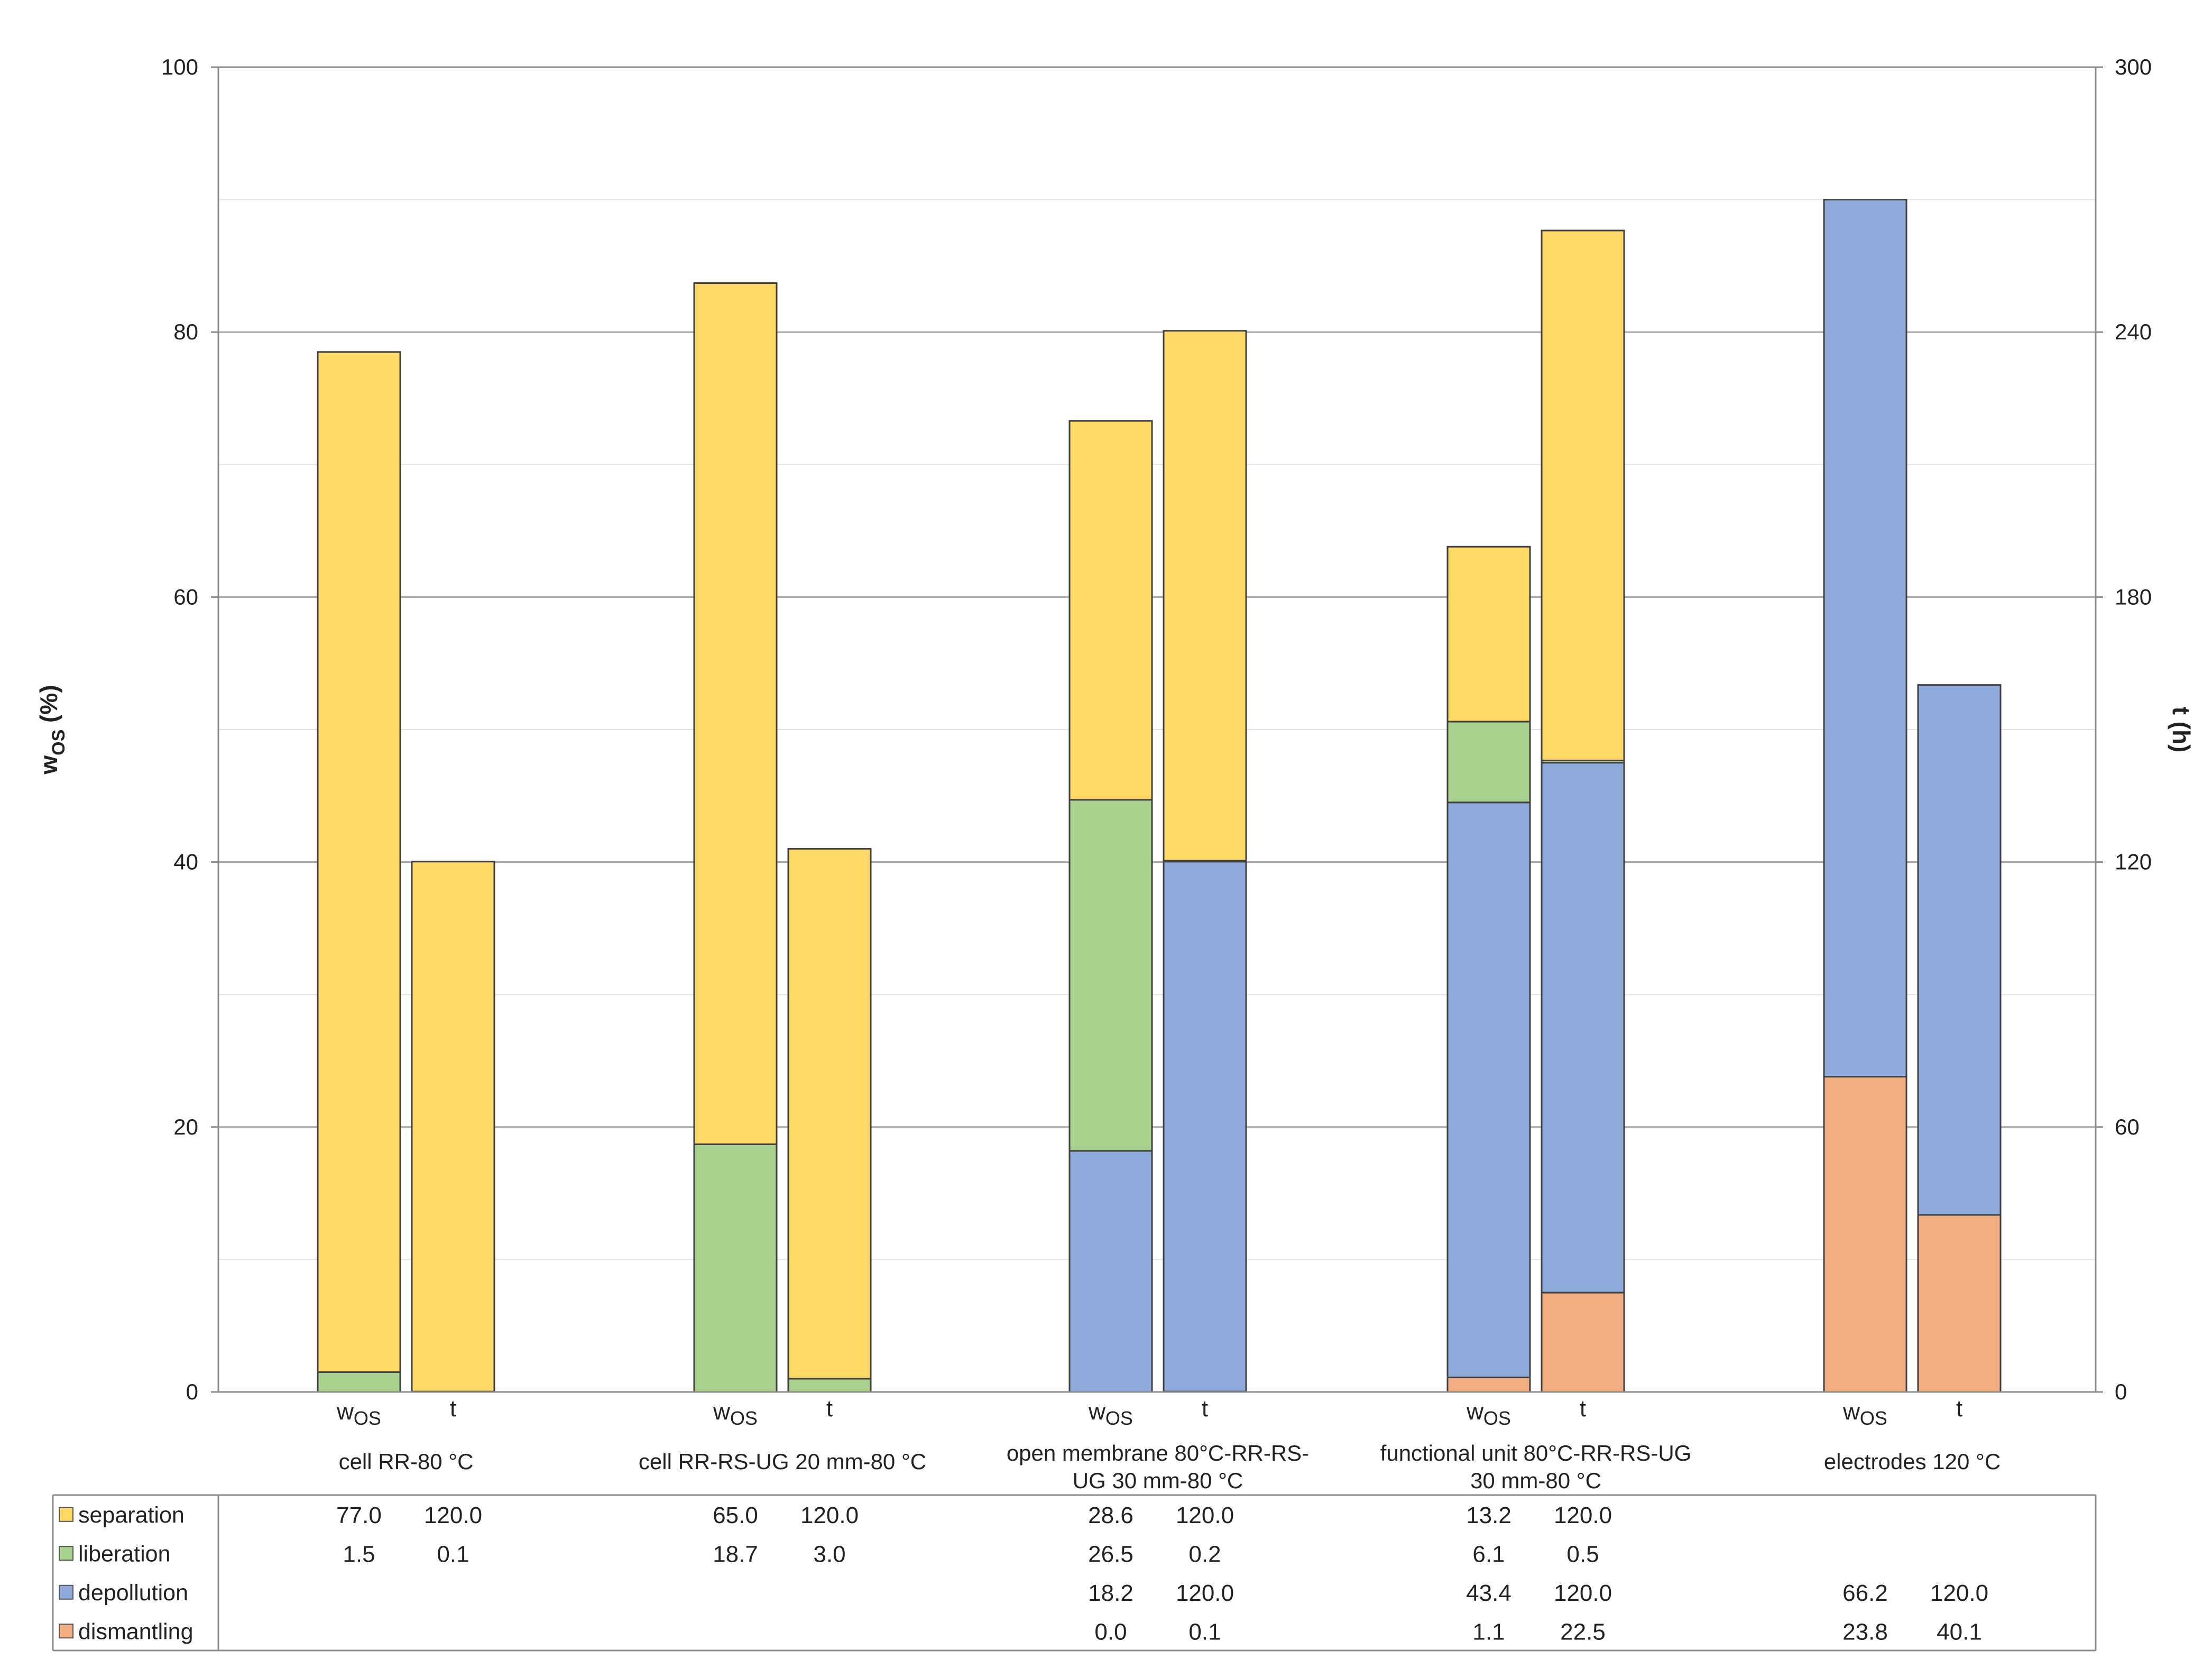  I want to click on left-tick-label: 40, so click(185, 862).